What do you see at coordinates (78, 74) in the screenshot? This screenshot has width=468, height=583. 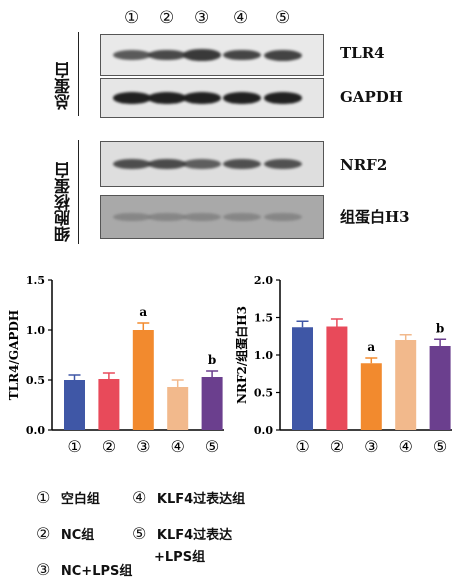 I see `total-protein-bracket` at bounding box center [78, 74].